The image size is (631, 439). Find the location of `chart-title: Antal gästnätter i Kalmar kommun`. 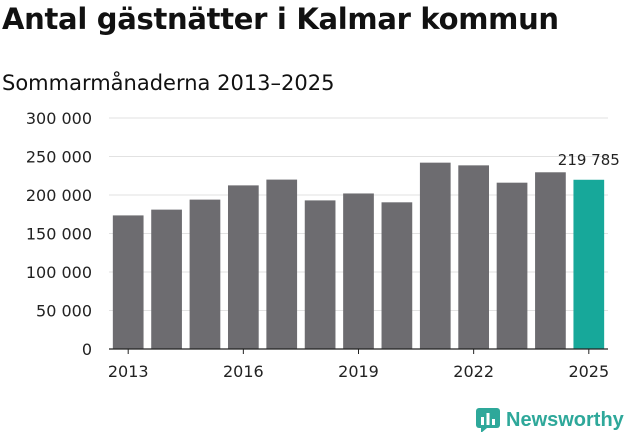

chart-title: Antal gästnätter i Kalmar kommun is located at coordinates (280, 19).